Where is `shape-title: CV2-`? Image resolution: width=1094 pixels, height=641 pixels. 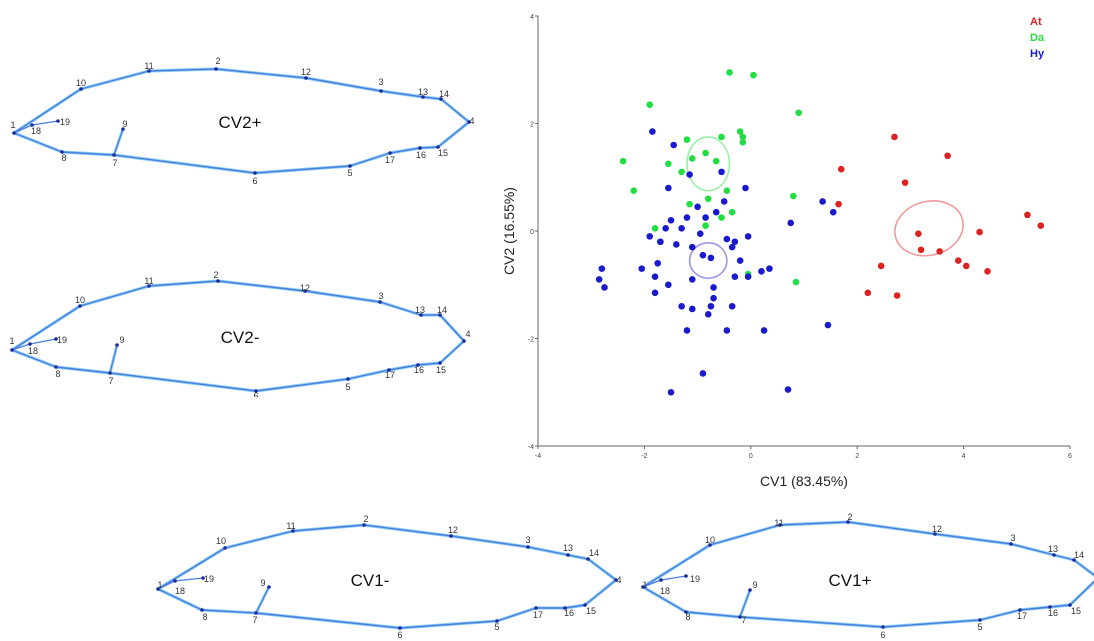 shape-title: CV2- is located at coordinates (240, 337).